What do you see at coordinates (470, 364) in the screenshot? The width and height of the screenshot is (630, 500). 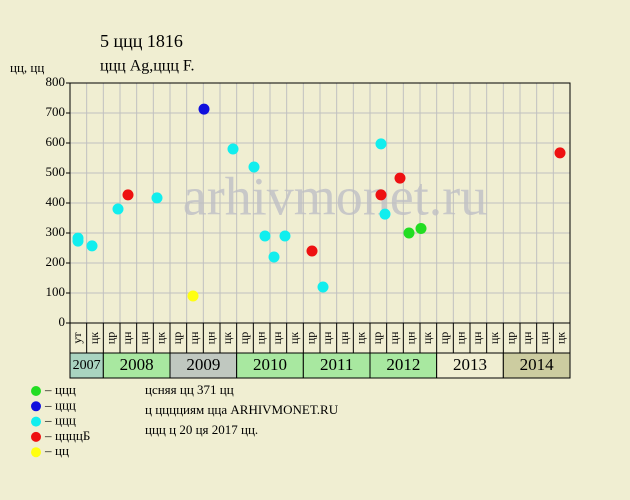 I see `year-label: 2013` at bounding box center [470, 364].